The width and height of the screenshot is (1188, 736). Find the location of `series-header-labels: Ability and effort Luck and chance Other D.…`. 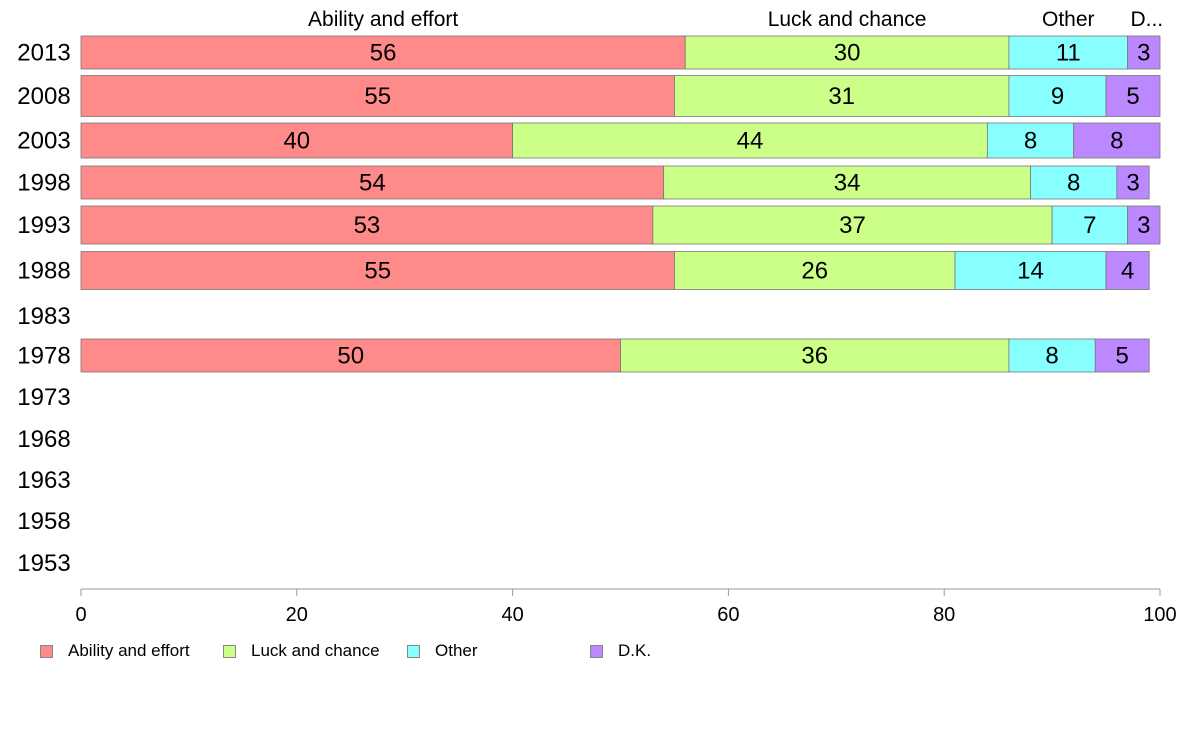

series-header-labels: Ability and effort Luck and chance Other D.… is located at coordinates (735, 19).